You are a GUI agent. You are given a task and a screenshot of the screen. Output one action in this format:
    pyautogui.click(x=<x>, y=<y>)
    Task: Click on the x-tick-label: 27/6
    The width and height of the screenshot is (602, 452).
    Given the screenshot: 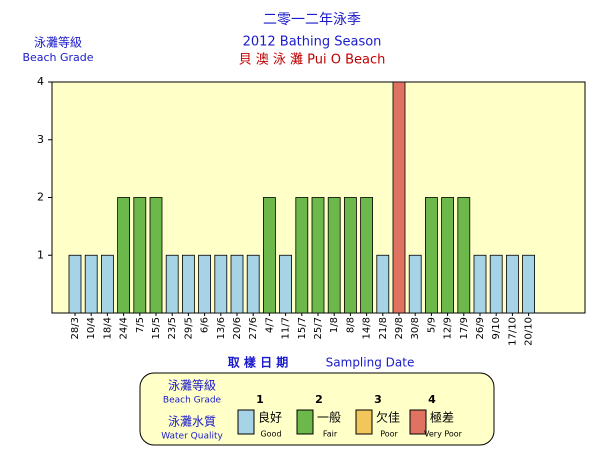 What is the action you would take?
    pyautogui.click(x=253, y=328)
    